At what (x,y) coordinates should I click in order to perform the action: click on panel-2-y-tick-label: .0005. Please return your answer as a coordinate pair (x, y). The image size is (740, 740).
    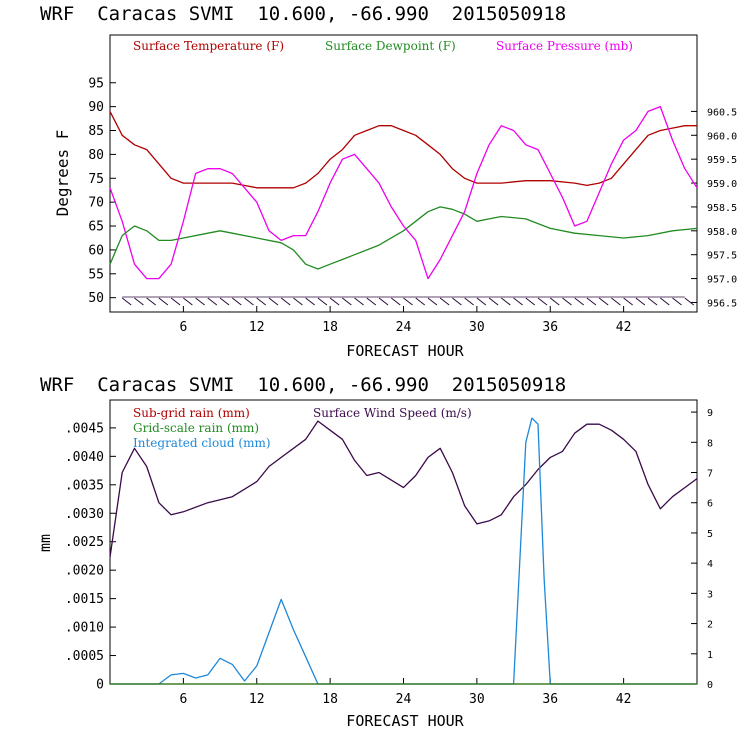
    Looking at the image, I should click on (84, 656).